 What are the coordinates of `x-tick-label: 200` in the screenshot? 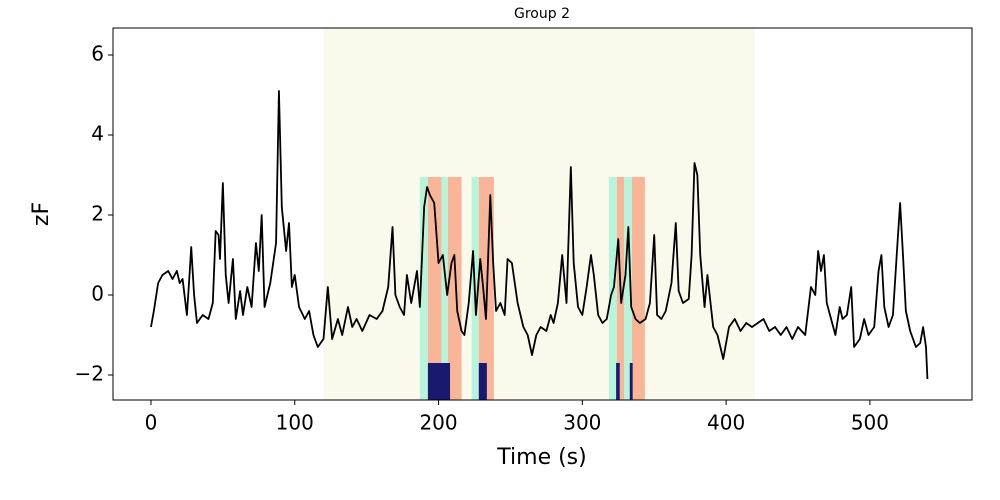 It's located at (438, 423).